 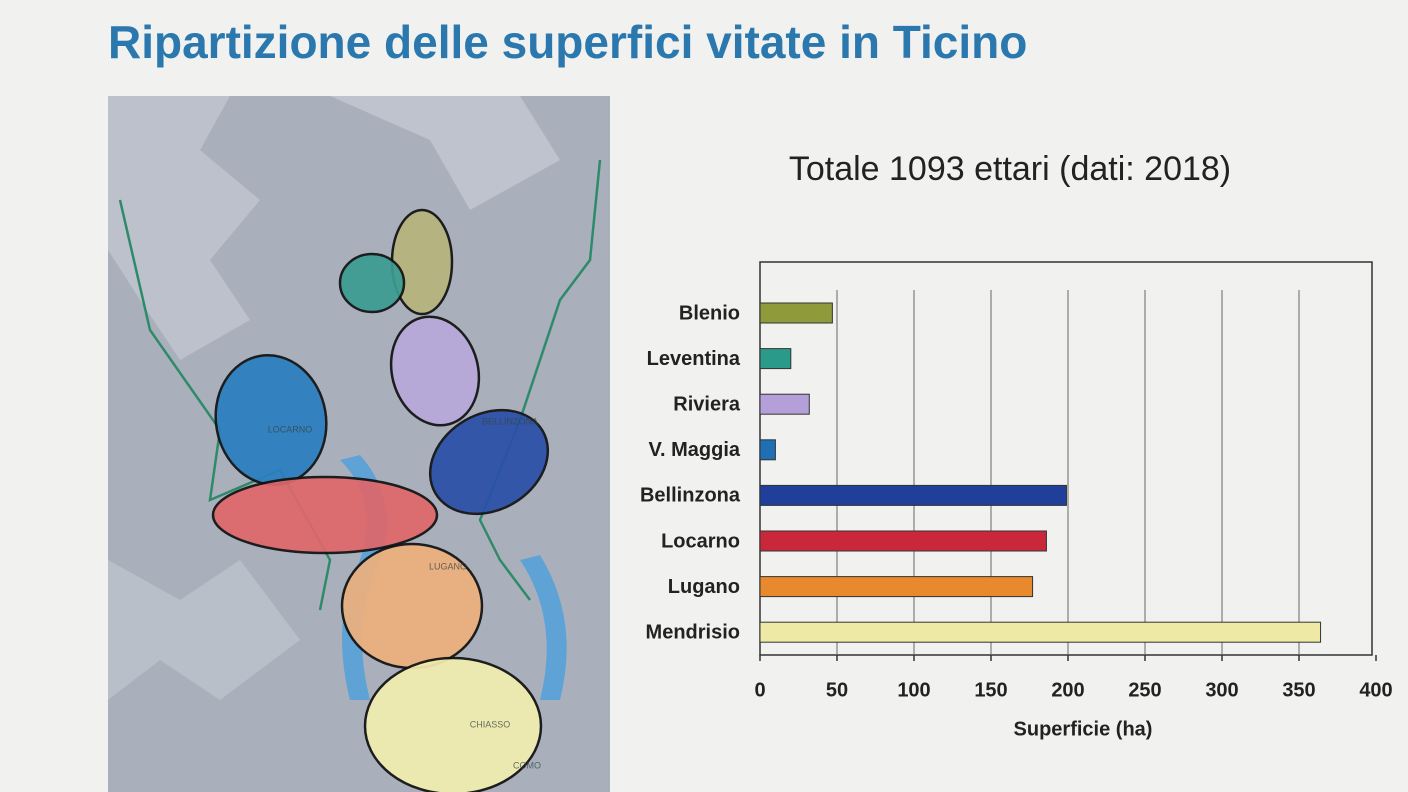 I want to click on chart-title: Totale 1093 ettari (dati: 2018), so click(x=1010, y=169).